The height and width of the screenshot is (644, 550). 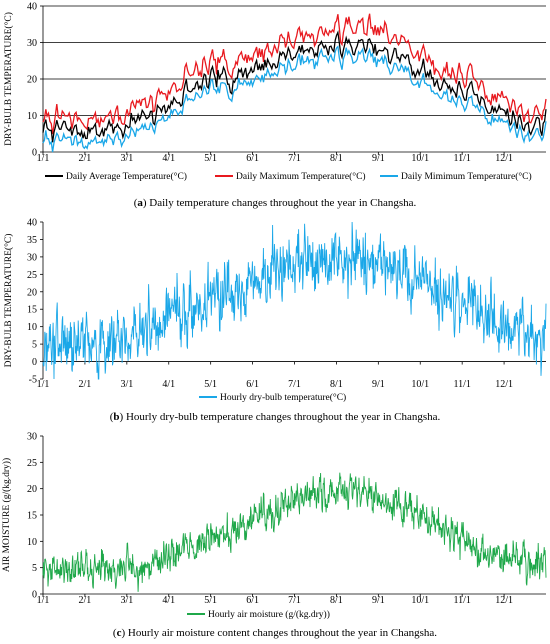 What do you see at coordinates (466, 176) in the screenshot?
I see `legend-label: Daily Mimimum Temperature(°C)` at bounding box center [466, 176].